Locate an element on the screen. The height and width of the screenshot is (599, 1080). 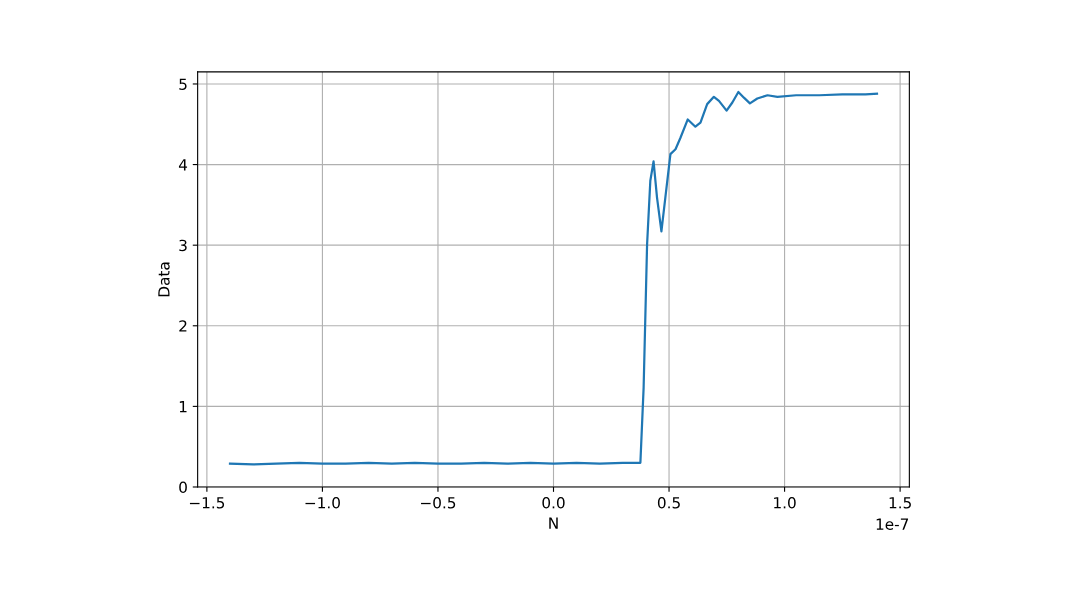
y-tick-label: 0 is located at coordinates (183, 487).